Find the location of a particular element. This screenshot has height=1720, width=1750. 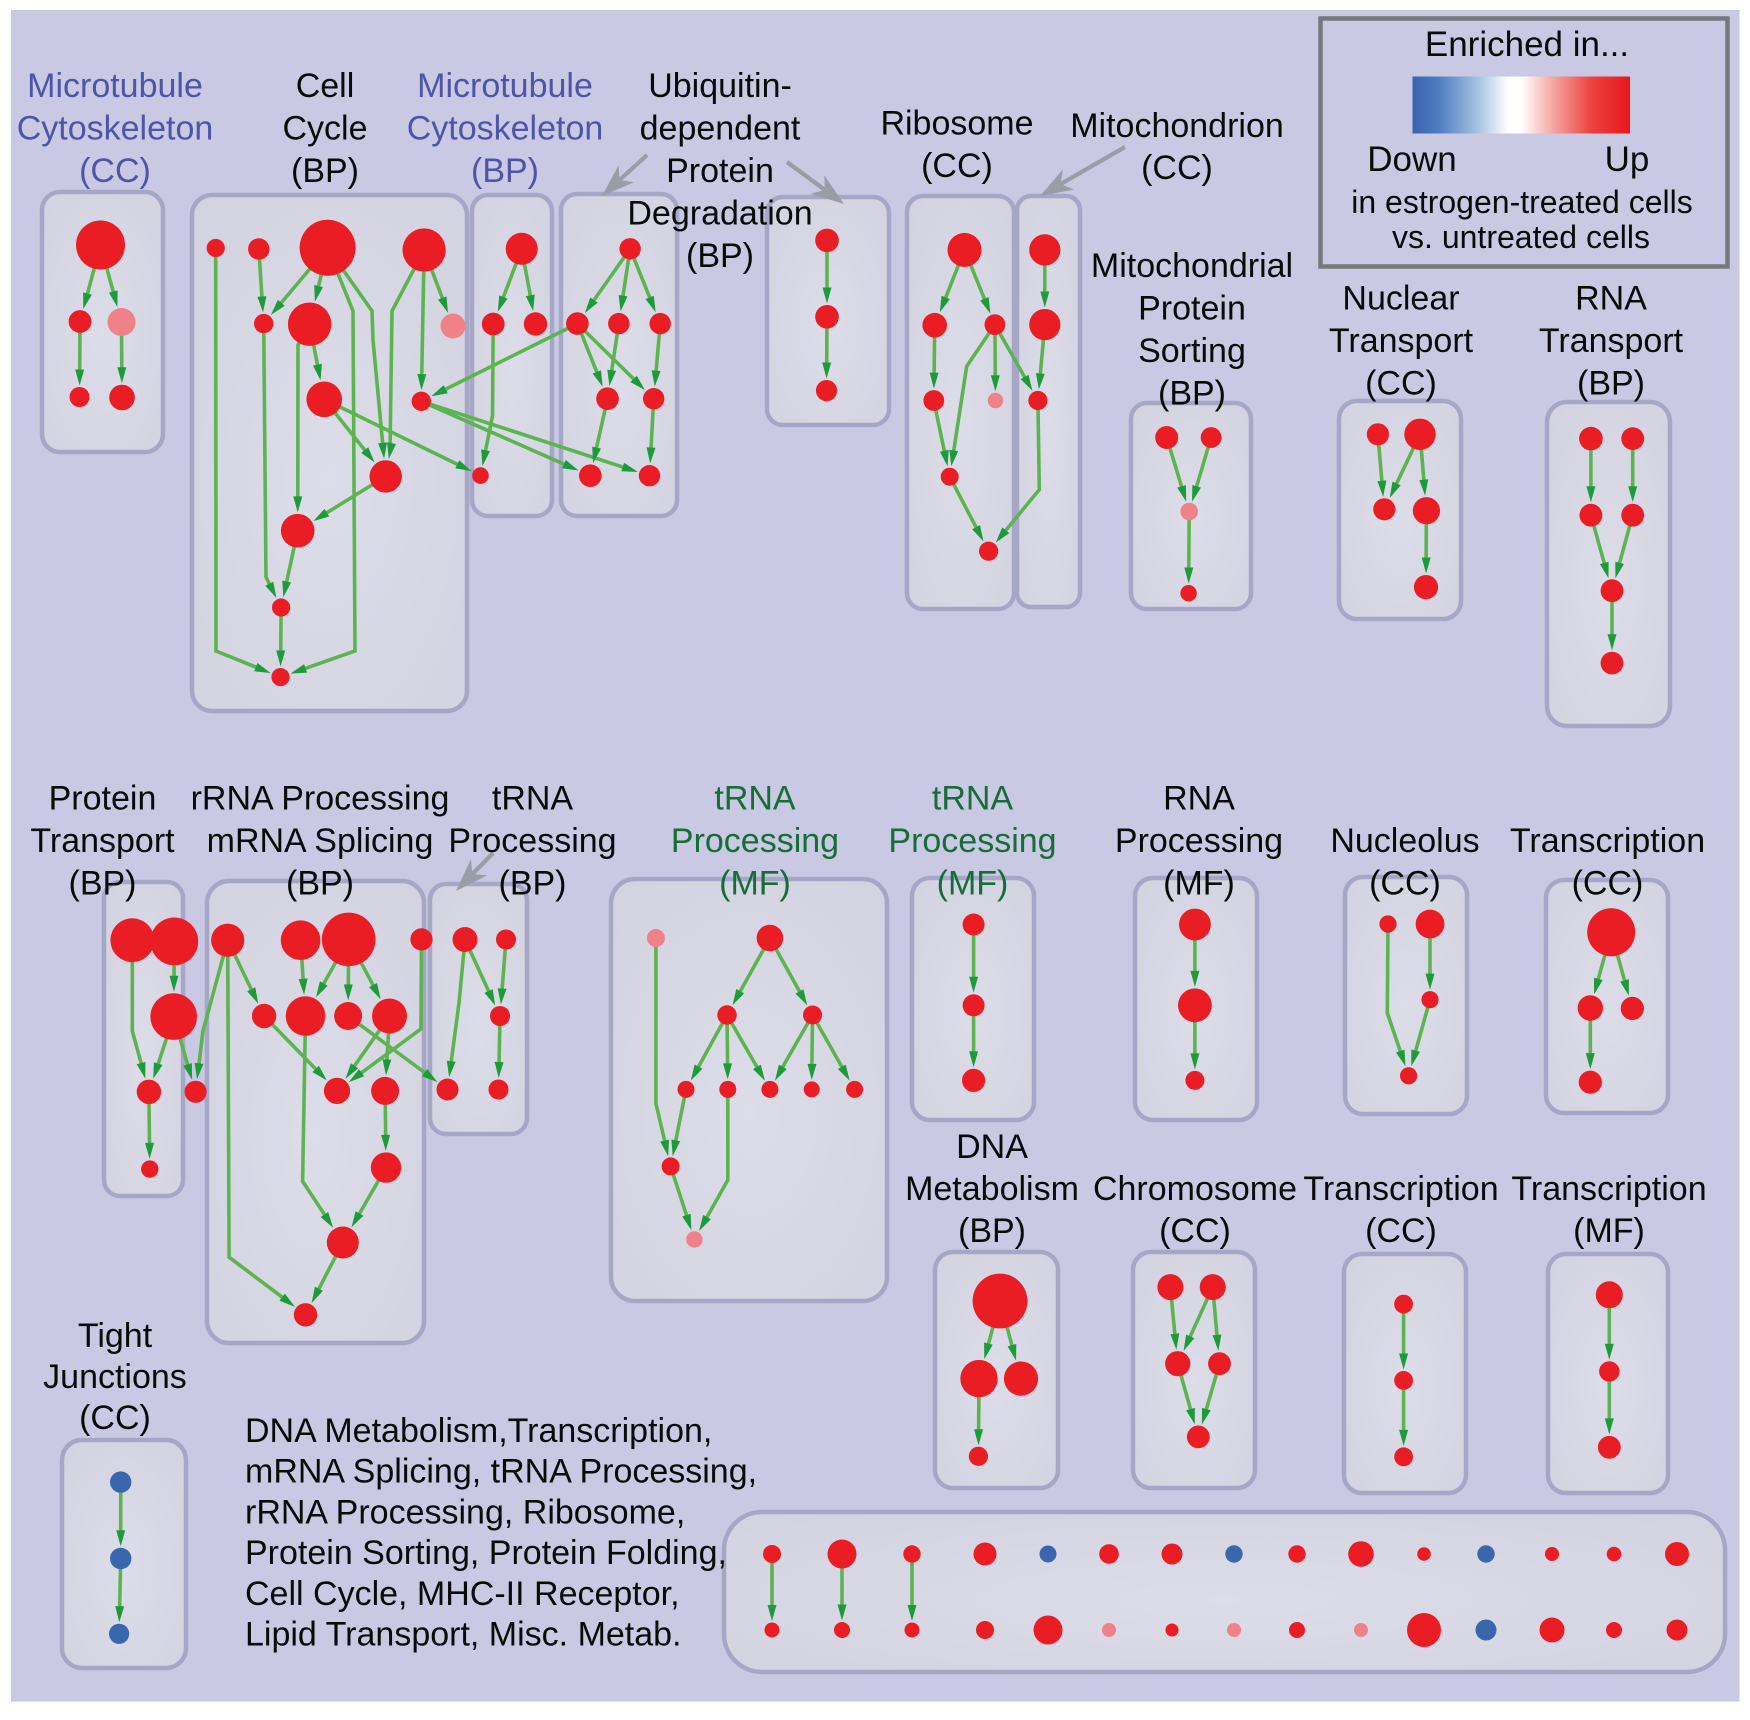

svg-text: Cycle is located at coordinates (324, 129).